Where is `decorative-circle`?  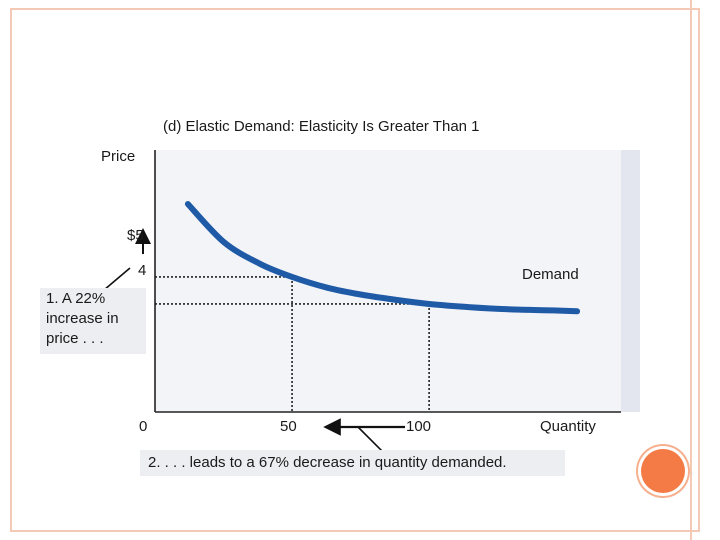
decorative-circle is located at coordinates (663, 471).